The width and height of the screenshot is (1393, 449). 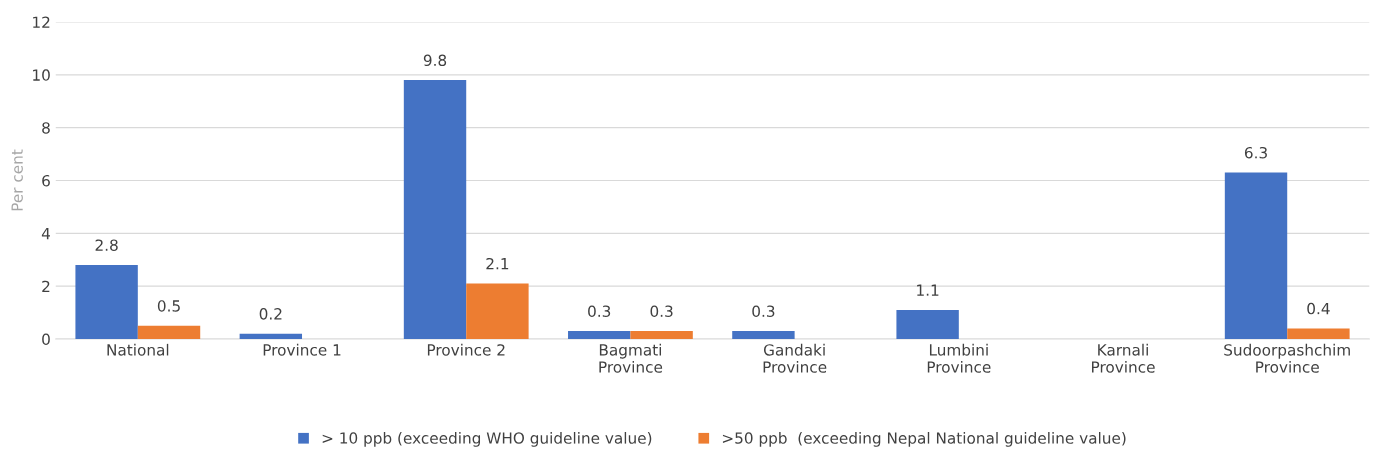 I want to click on data-label: 9.8, so click(x=435, y=60).